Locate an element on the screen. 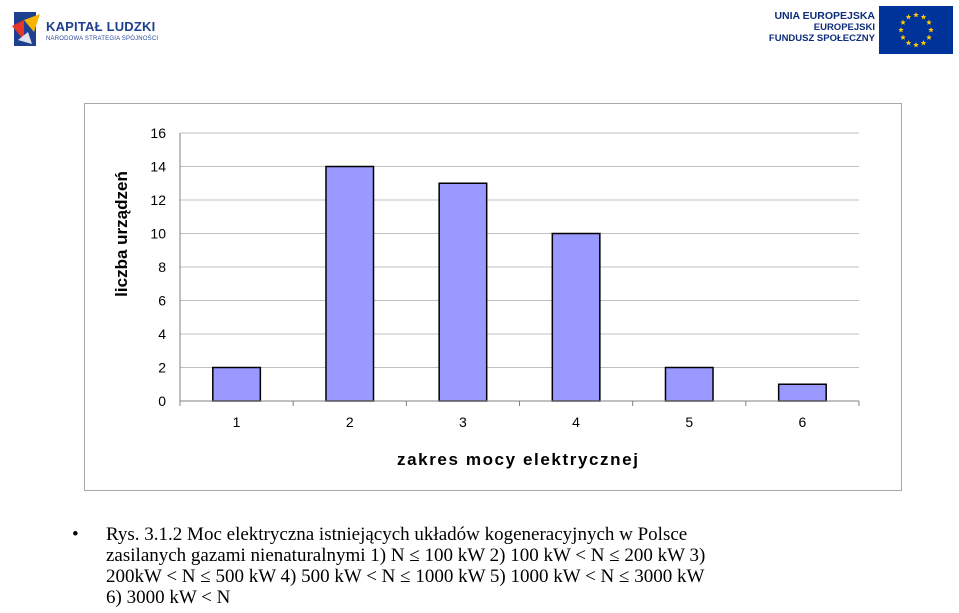 This screenshot has height=613, width=959. y-tick-label: 16 is located at coordinates (158, 133).